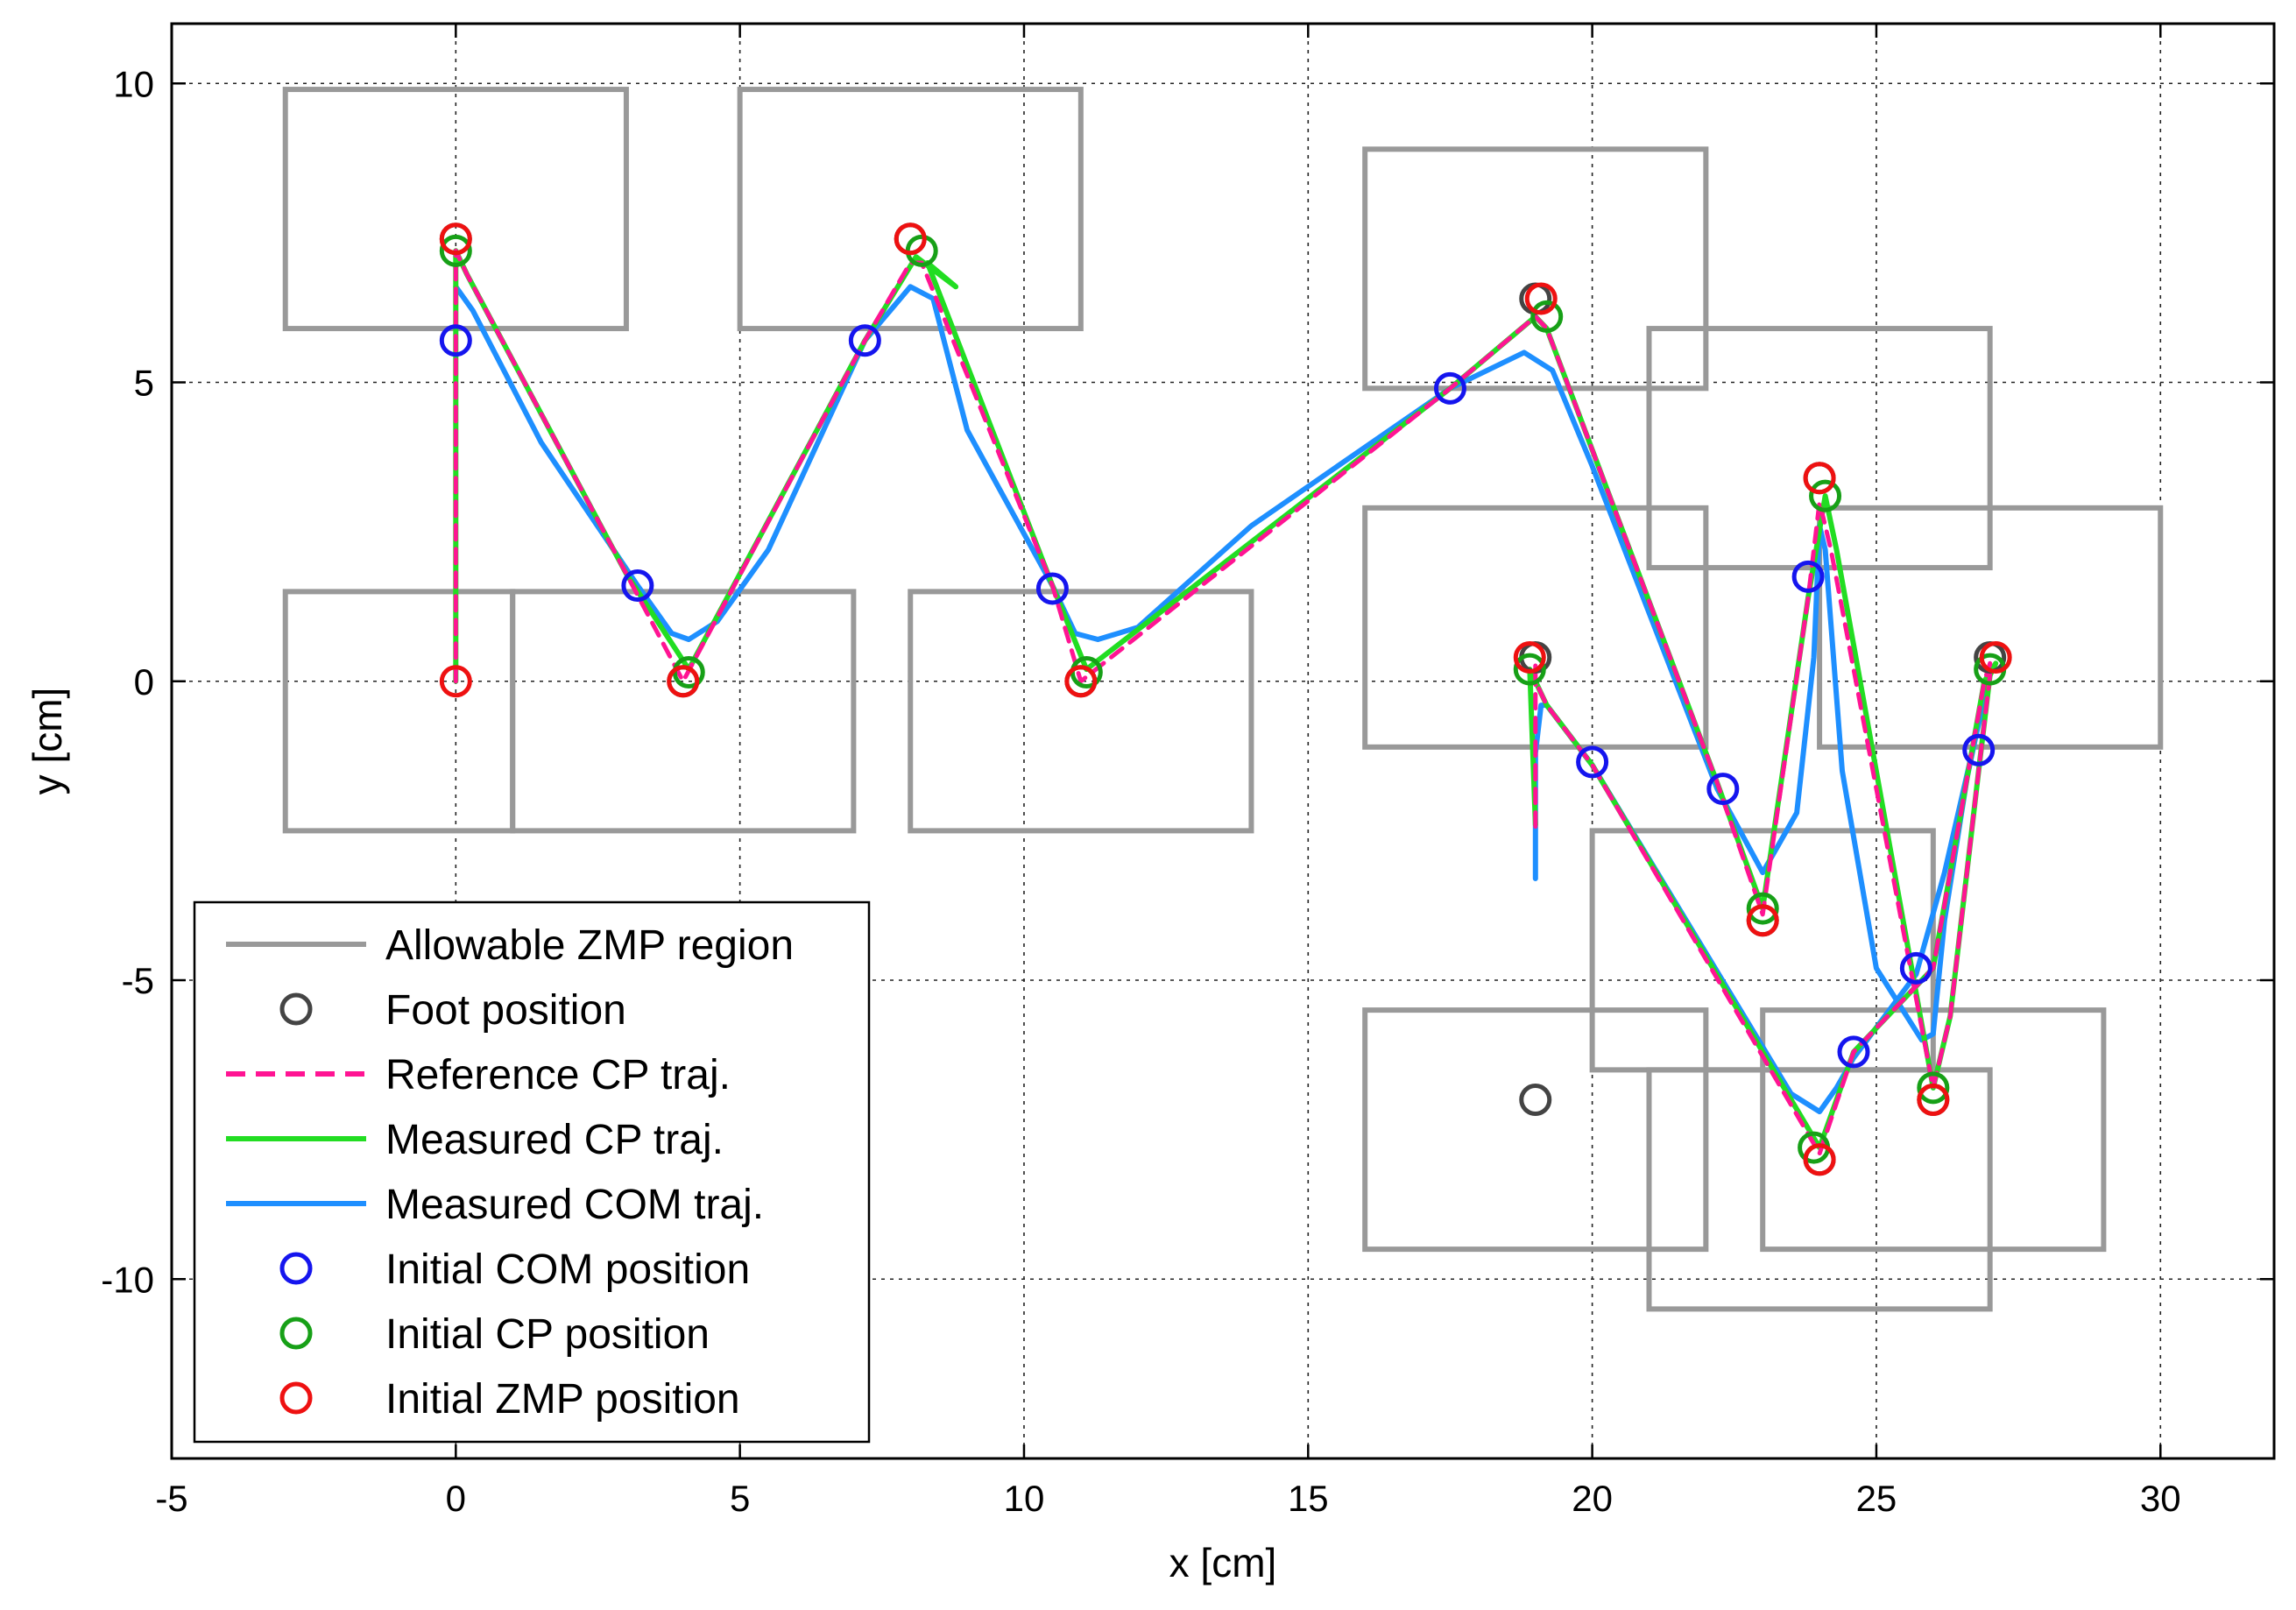  I want to click on x-axis-title: x [cm], so click(1223, 1562).